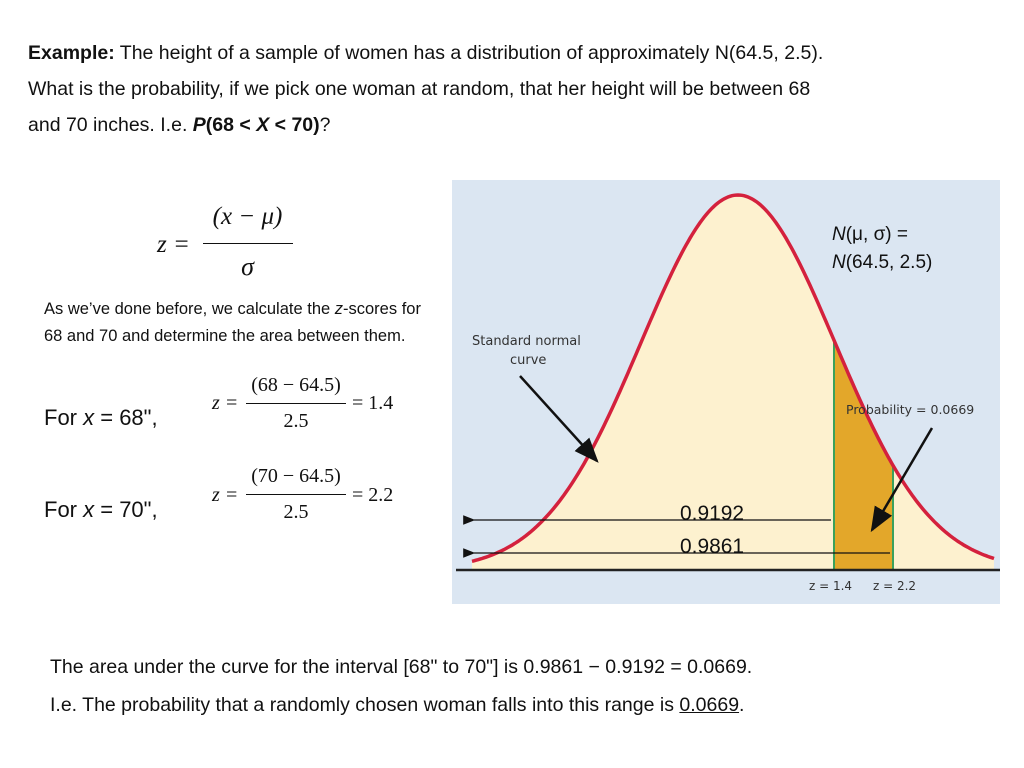 This screenshot has height=768, width=1024. I want to click on z-2-2-label: z = 2.2, so click(894, 586).